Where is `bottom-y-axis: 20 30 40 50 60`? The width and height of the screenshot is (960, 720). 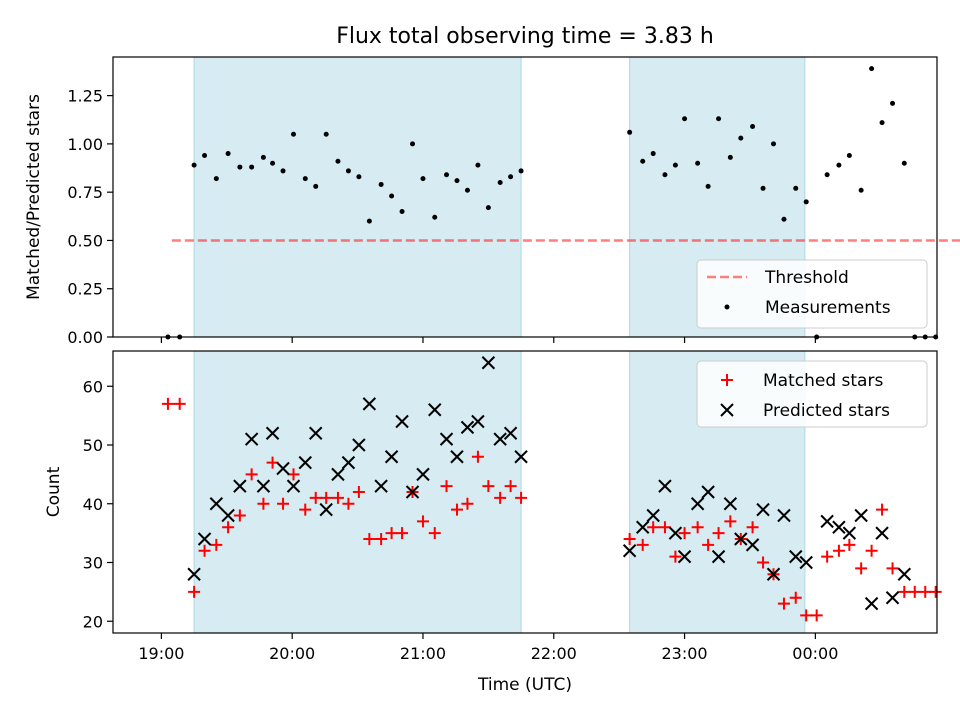
bottom-y-axis: 20 30 40 50 60 is located at coordinates (98, 504).